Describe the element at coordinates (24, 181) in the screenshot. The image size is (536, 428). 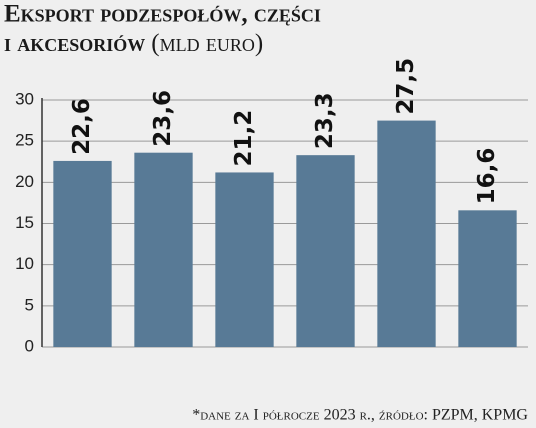
I see `y-tick-label: 20` at that location.